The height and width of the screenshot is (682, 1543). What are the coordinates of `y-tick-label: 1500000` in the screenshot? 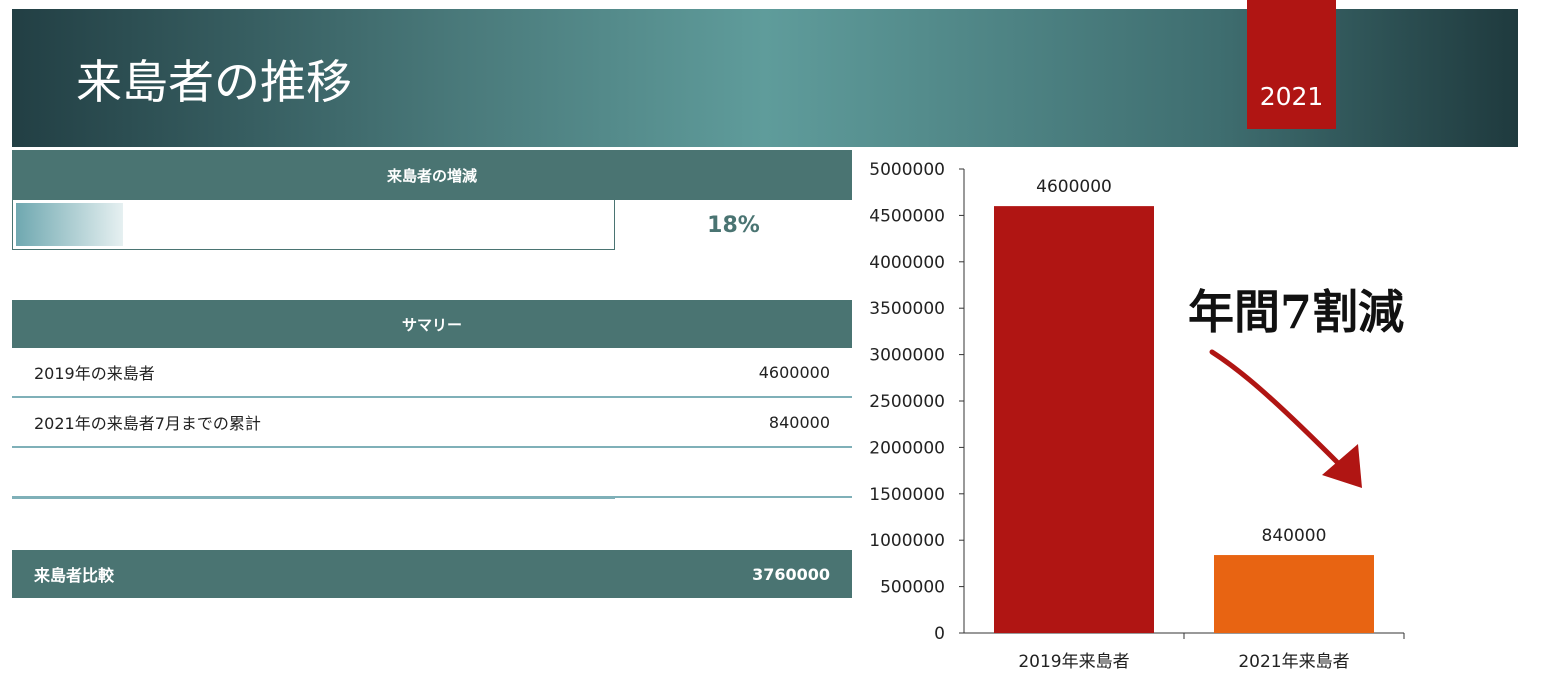 It's located at (907, 495).